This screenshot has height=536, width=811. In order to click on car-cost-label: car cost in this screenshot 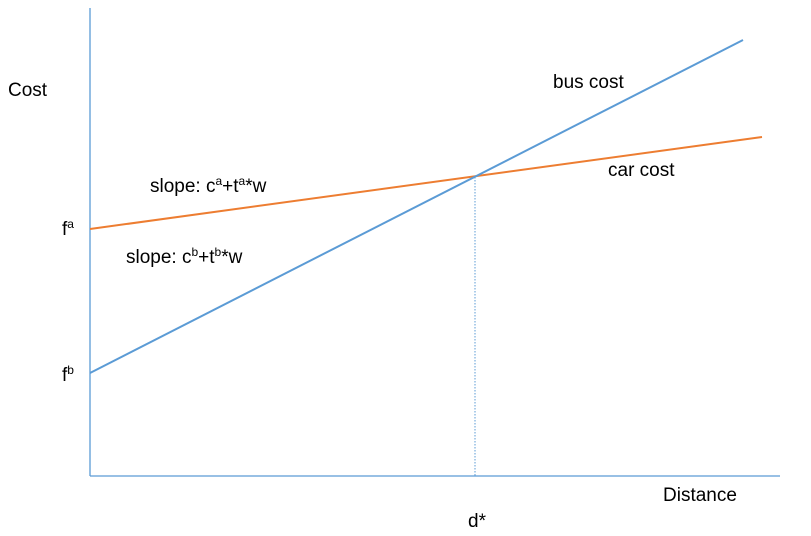, I will do `click(641, 170)`.